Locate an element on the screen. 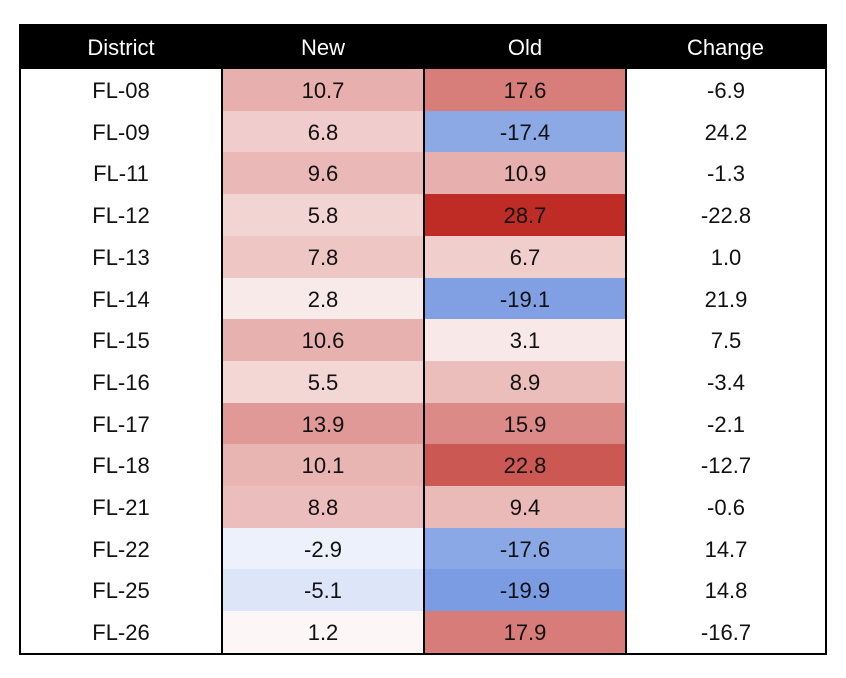  cell-change: 7.5 is located at coordinates (726, 341).